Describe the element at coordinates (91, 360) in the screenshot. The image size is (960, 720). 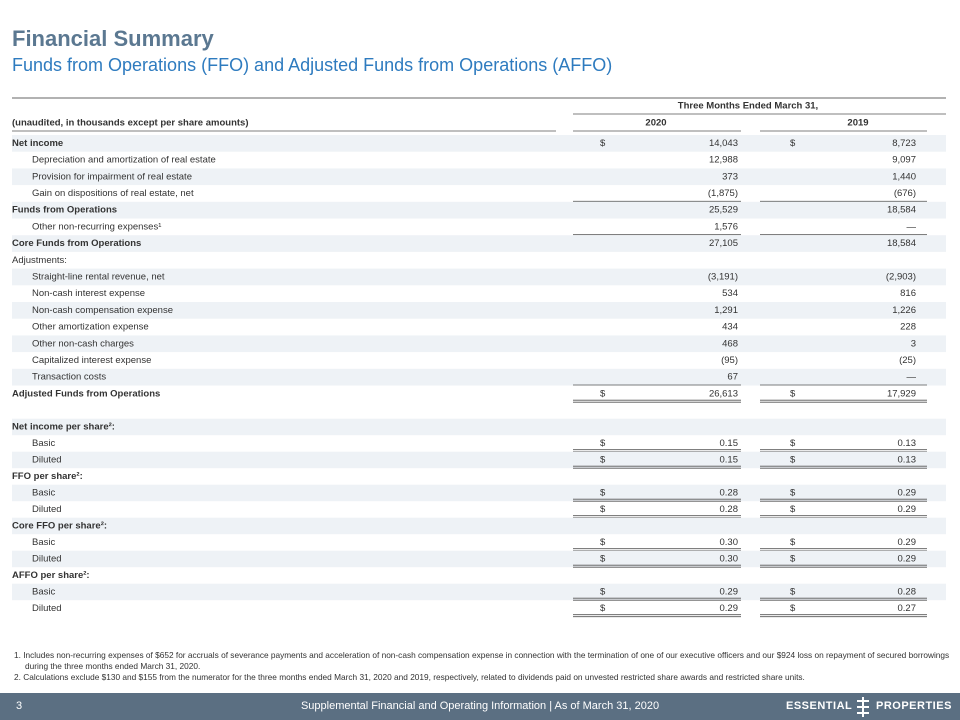
I see `row-label: Capitalized interest expense` at that location.